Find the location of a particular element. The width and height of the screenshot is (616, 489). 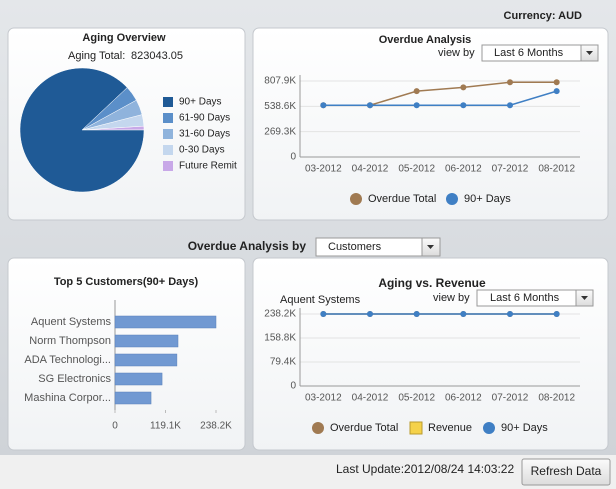

panel-title: Overdue Analysis is located at coordinates (425, 40).